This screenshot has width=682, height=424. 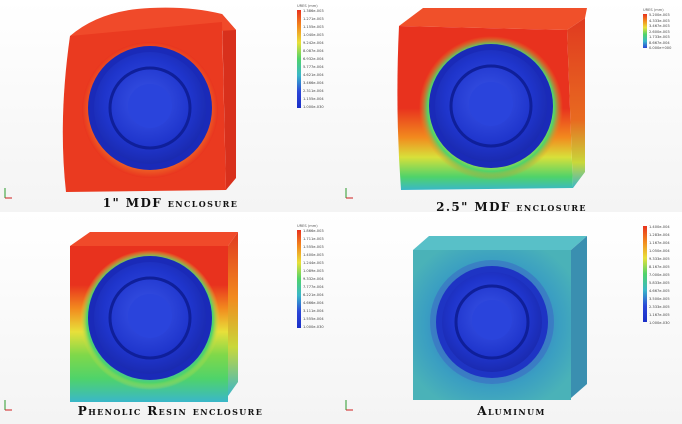 What do you see at coordinates (659, 307) in the screenshot?
I see `legend-tick: 2.333e-005` at bounding box center [659, 307].